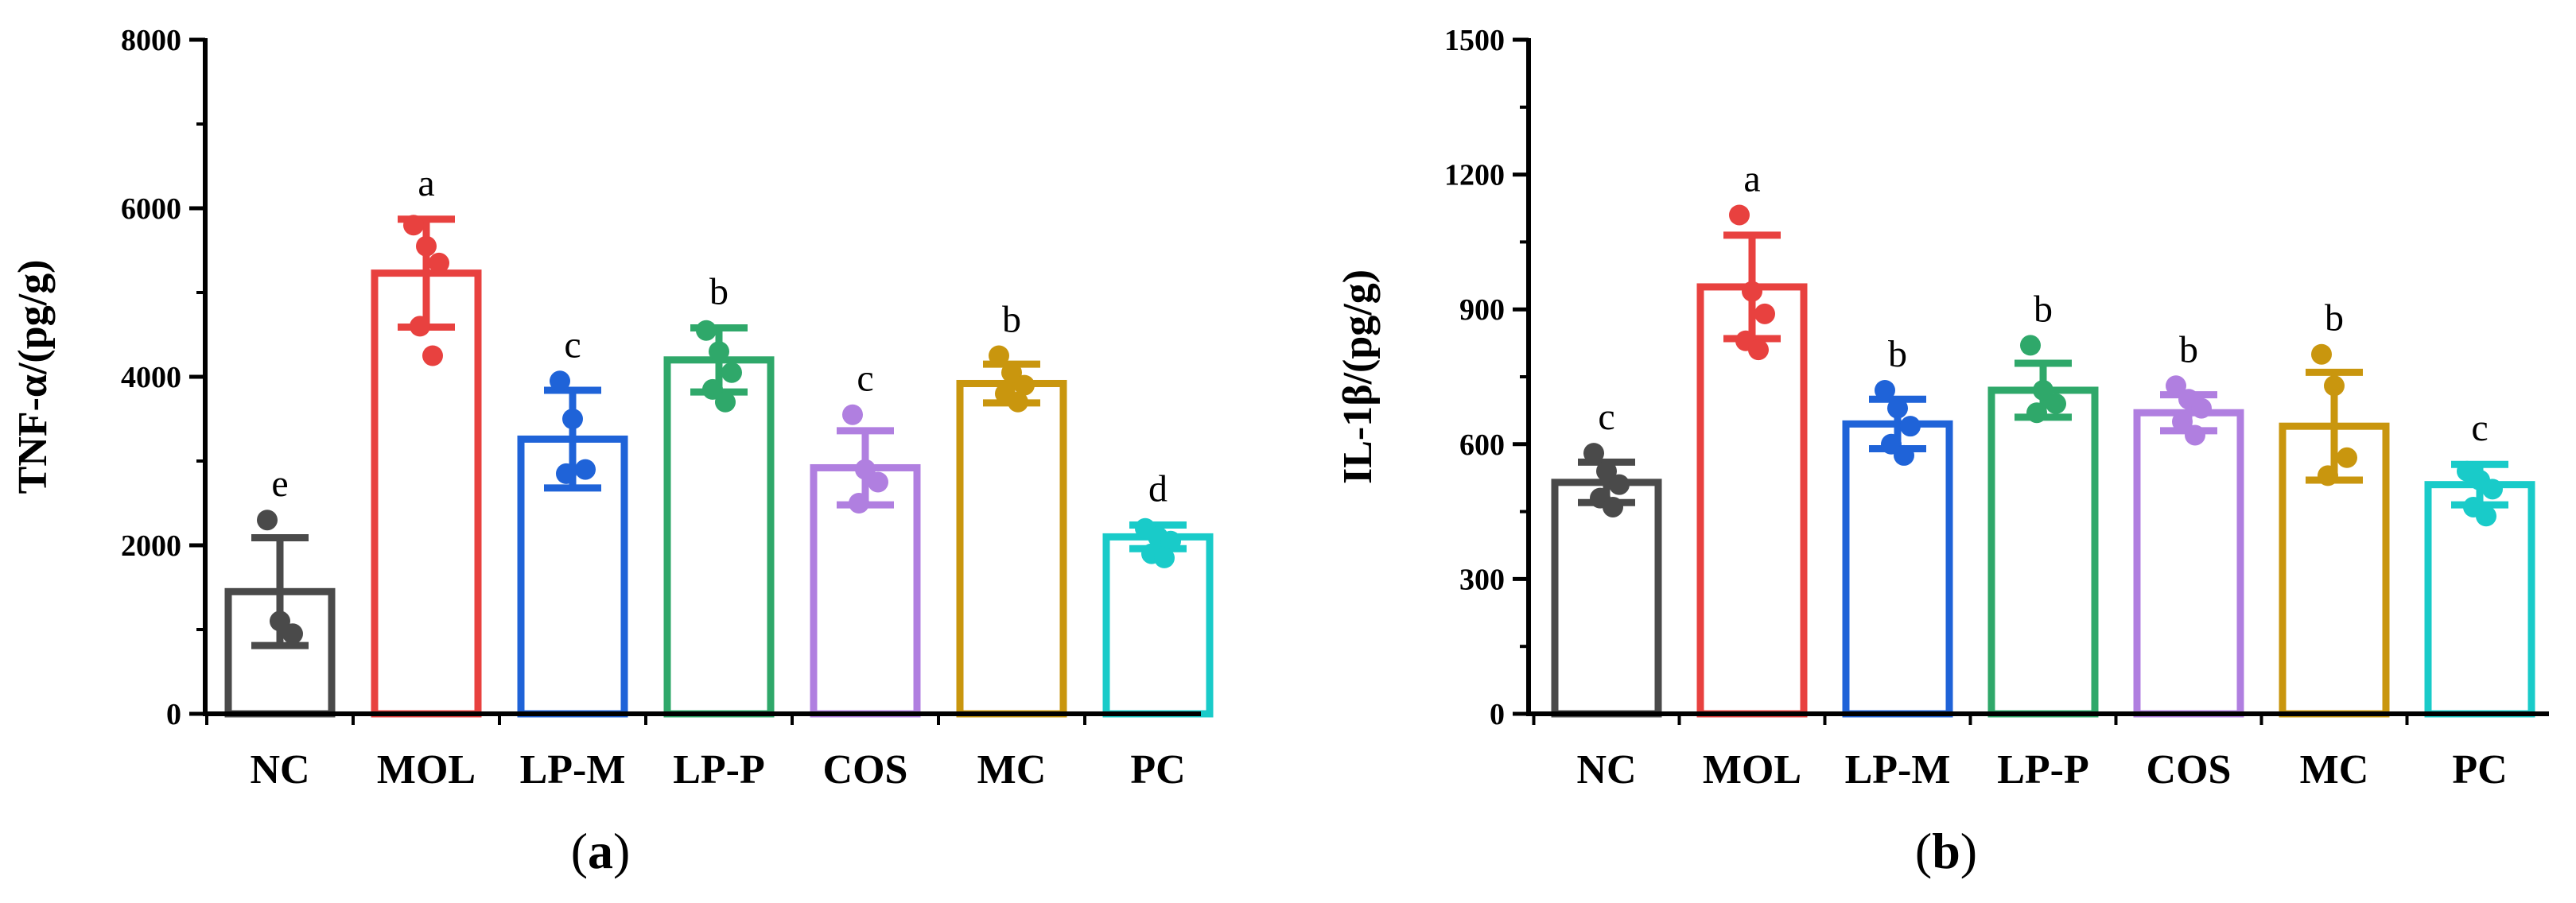 The image size is (2576, 903). What do you see at coordinates (1606, 417) in the screenshot?
I see `significance-letter-nc: c` at bounding box center [1606, 417].